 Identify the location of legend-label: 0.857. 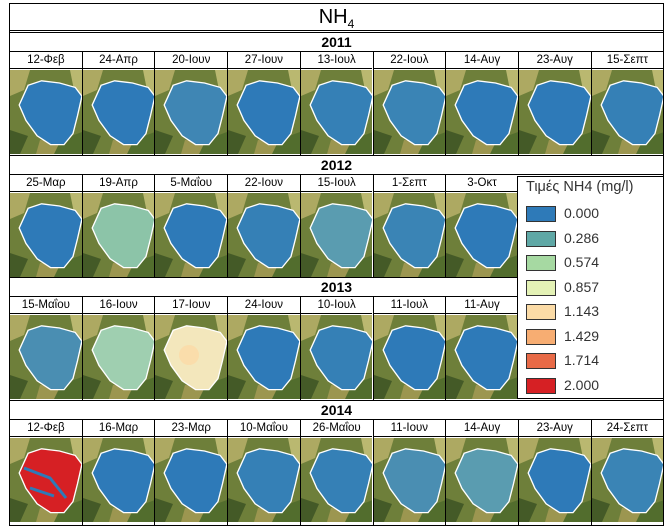
(582, 286).